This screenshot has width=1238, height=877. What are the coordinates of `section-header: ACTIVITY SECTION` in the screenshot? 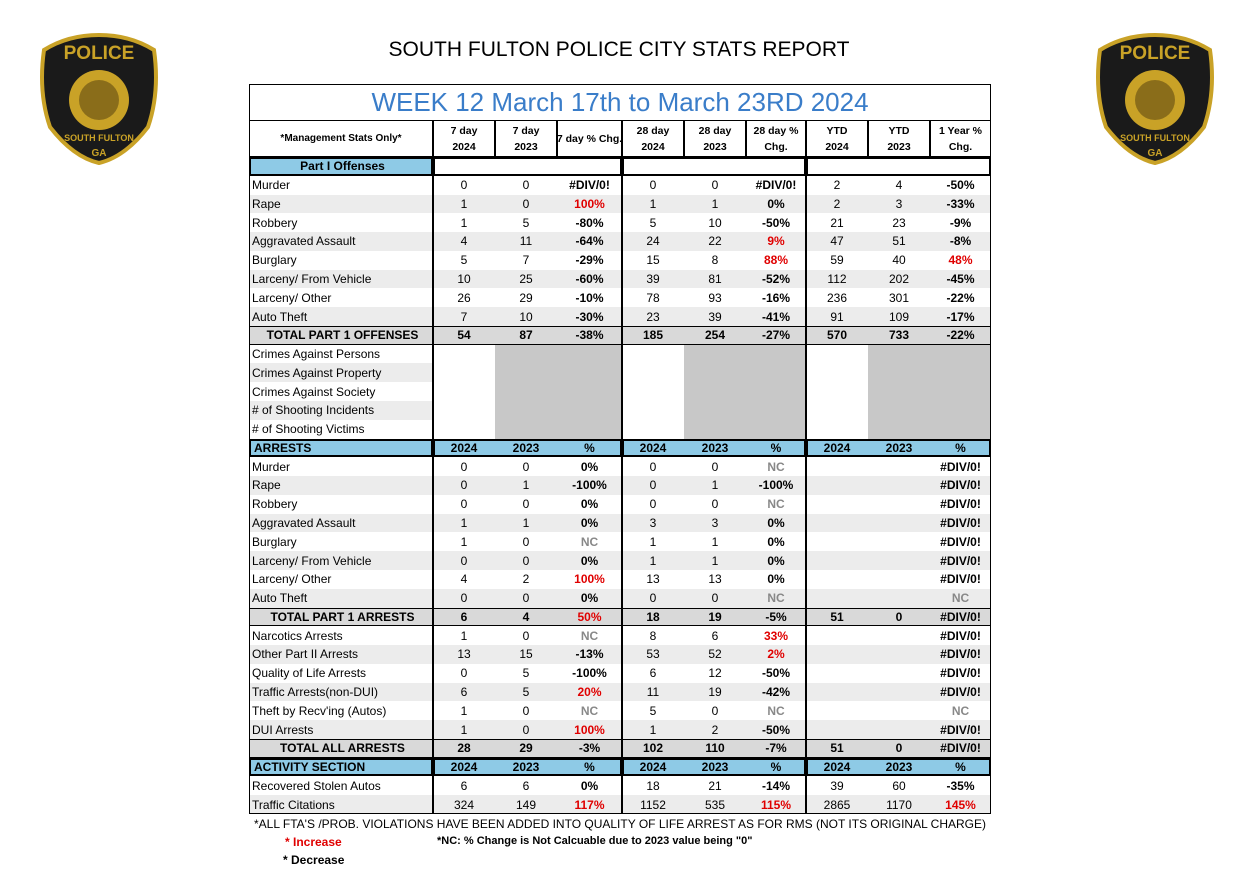 It's located at (341, 767).